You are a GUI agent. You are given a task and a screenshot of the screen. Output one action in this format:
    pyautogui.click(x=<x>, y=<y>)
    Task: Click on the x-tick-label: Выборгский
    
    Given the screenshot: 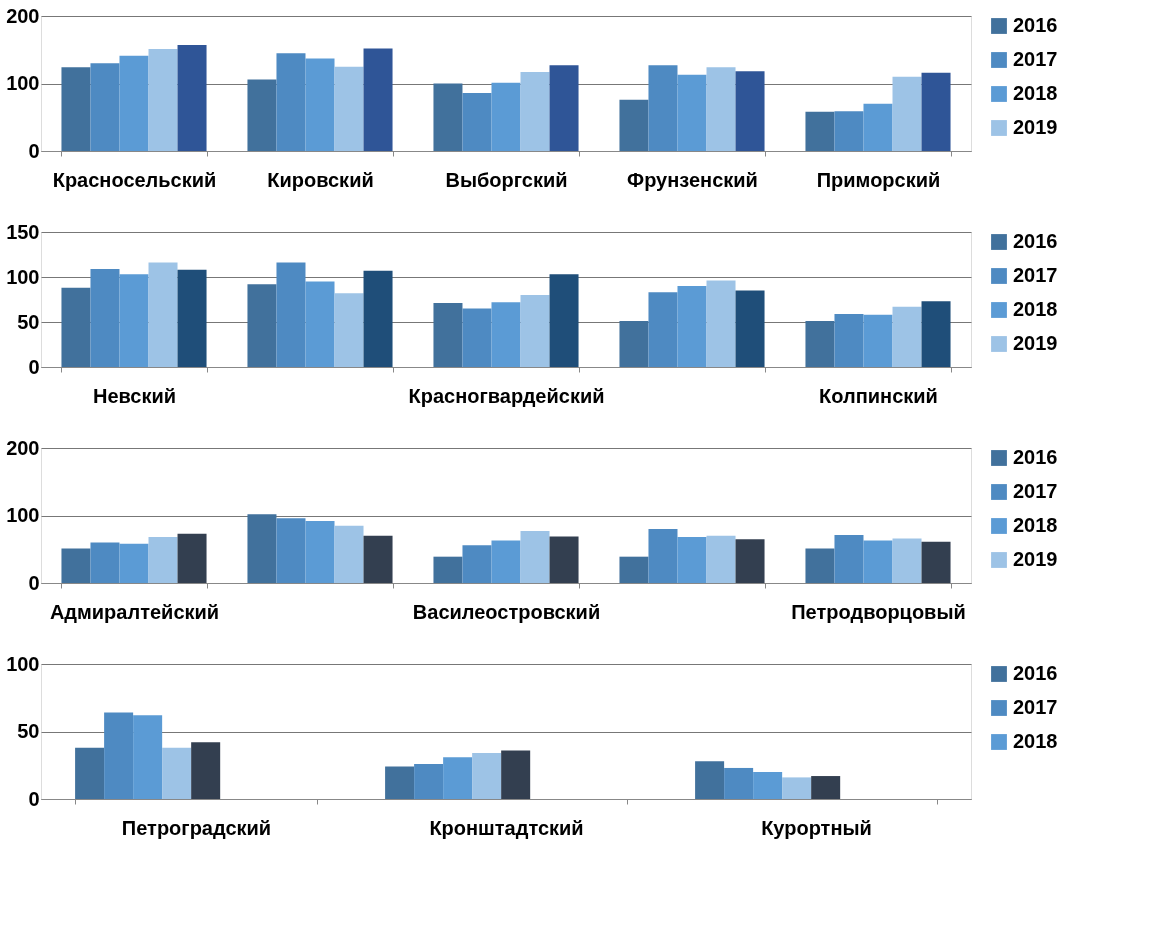 What is the action you would take?
    pyautogui.click(x=506, y=179)
    